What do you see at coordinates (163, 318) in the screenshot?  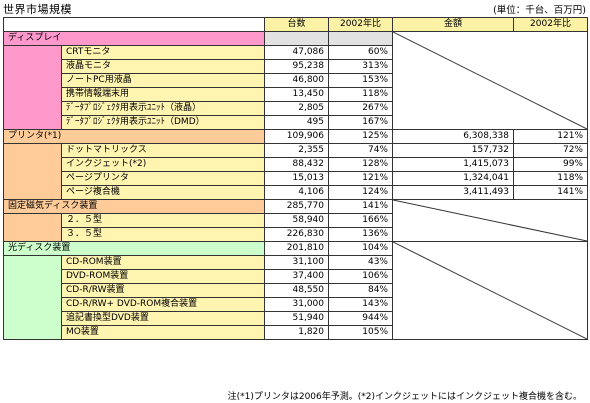 I see `item-name: 追記書換型DVD装置` at bounding box center [163, 318].